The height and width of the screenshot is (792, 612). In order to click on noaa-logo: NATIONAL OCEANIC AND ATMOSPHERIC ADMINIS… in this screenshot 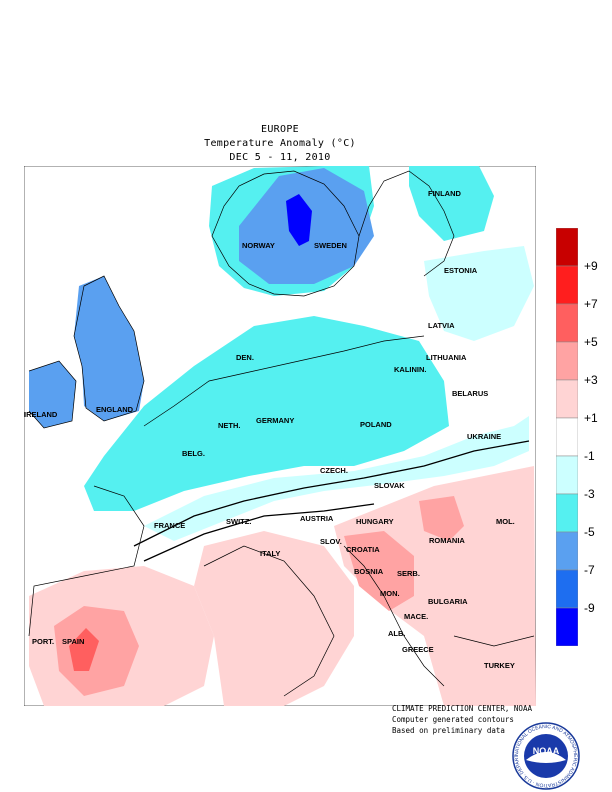, I will do `click(544, 756)`.